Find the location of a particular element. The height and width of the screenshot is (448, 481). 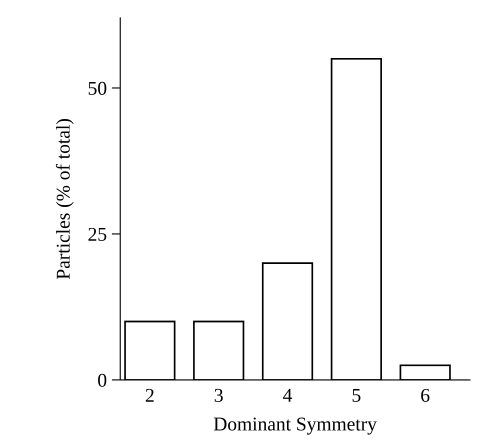

x-tick-label: 5 is located at coordinates (356, 395).